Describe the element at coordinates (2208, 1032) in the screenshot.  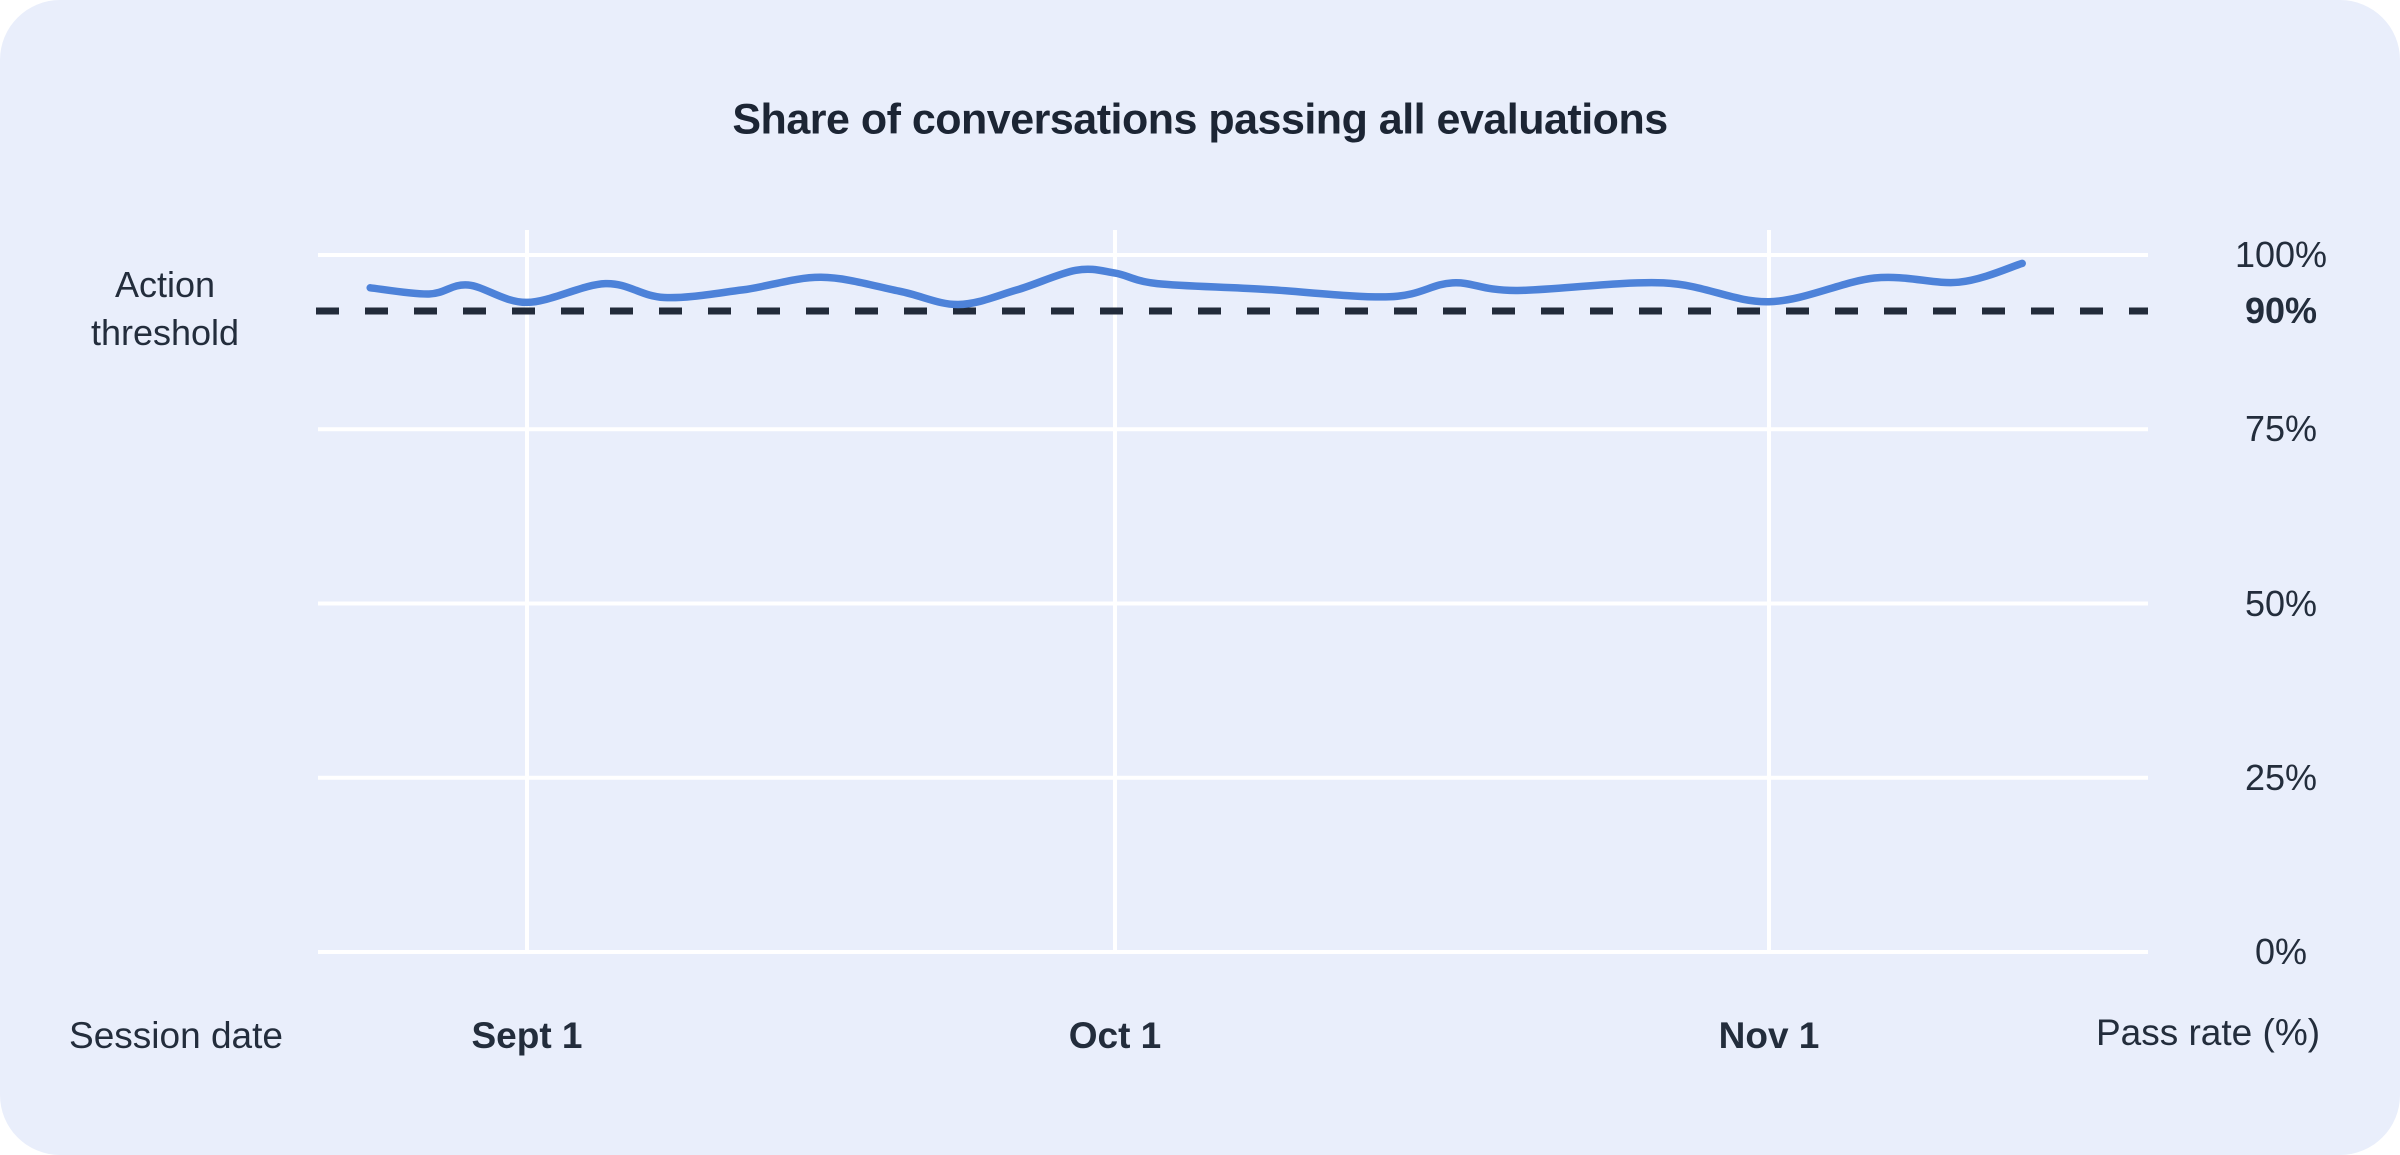
I see `y-axis-caption: Pass rate (%)` at that location.